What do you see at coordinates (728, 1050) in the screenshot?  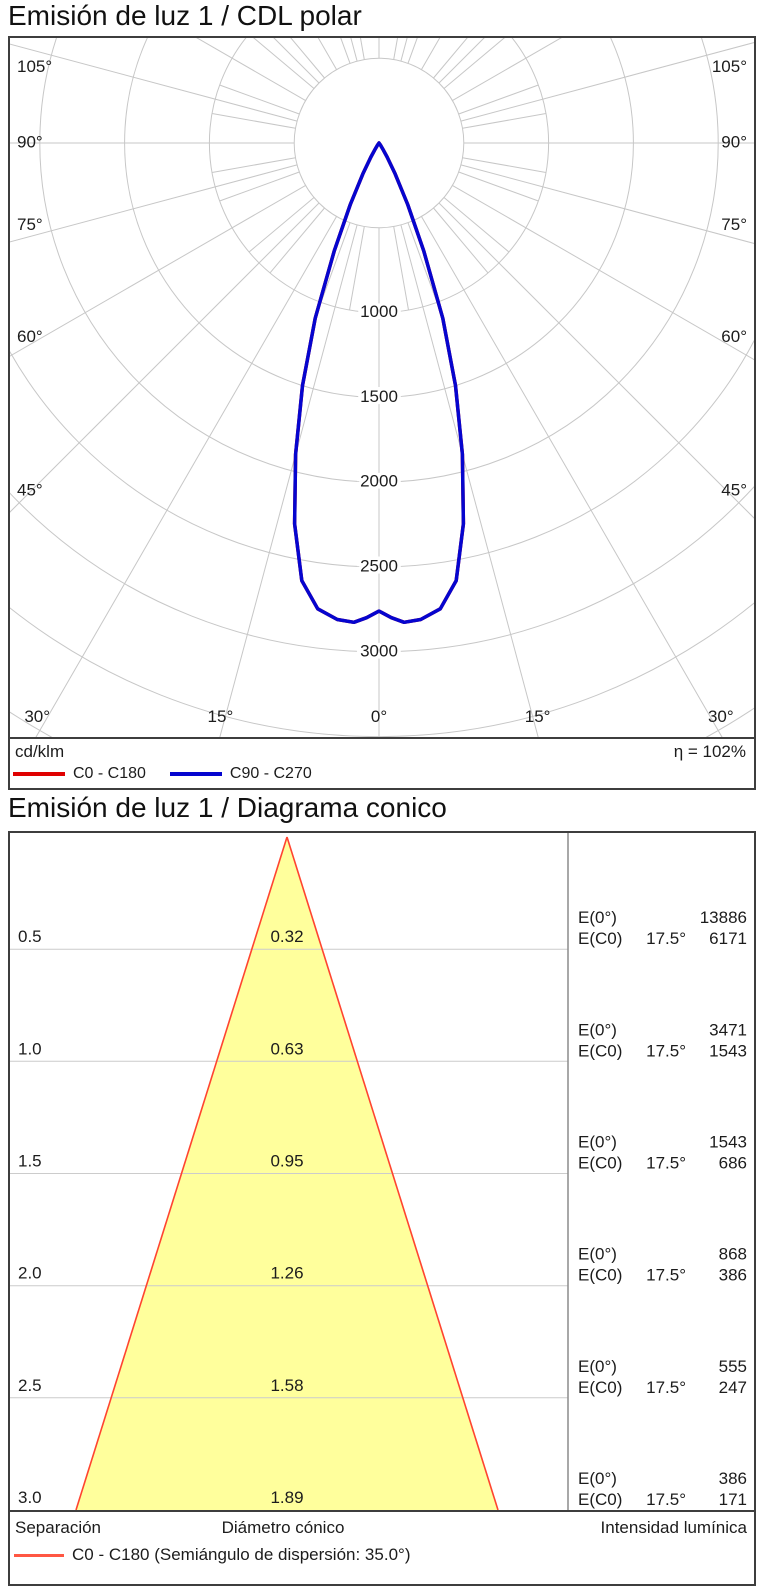 I see `ec0-value: 1543` at bounding box center [728, 1050].